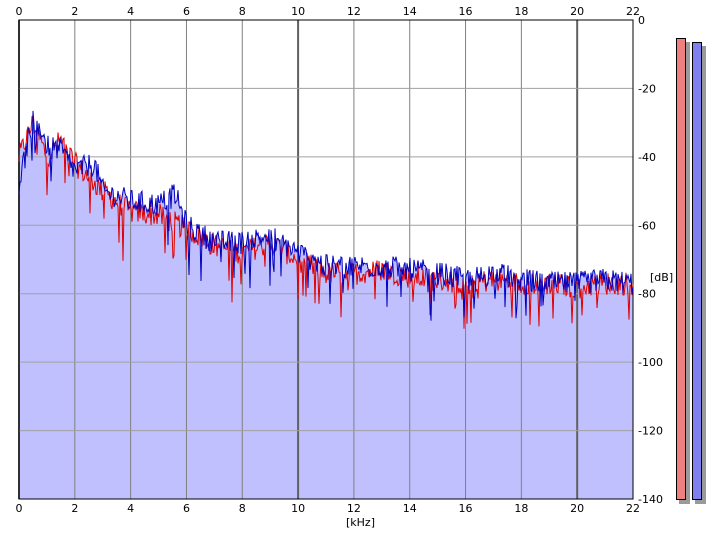  What do you see at coordinates (681, 269) in the screenshot?
I see `left-channel-level-meter` at bounding box center [681, 269].